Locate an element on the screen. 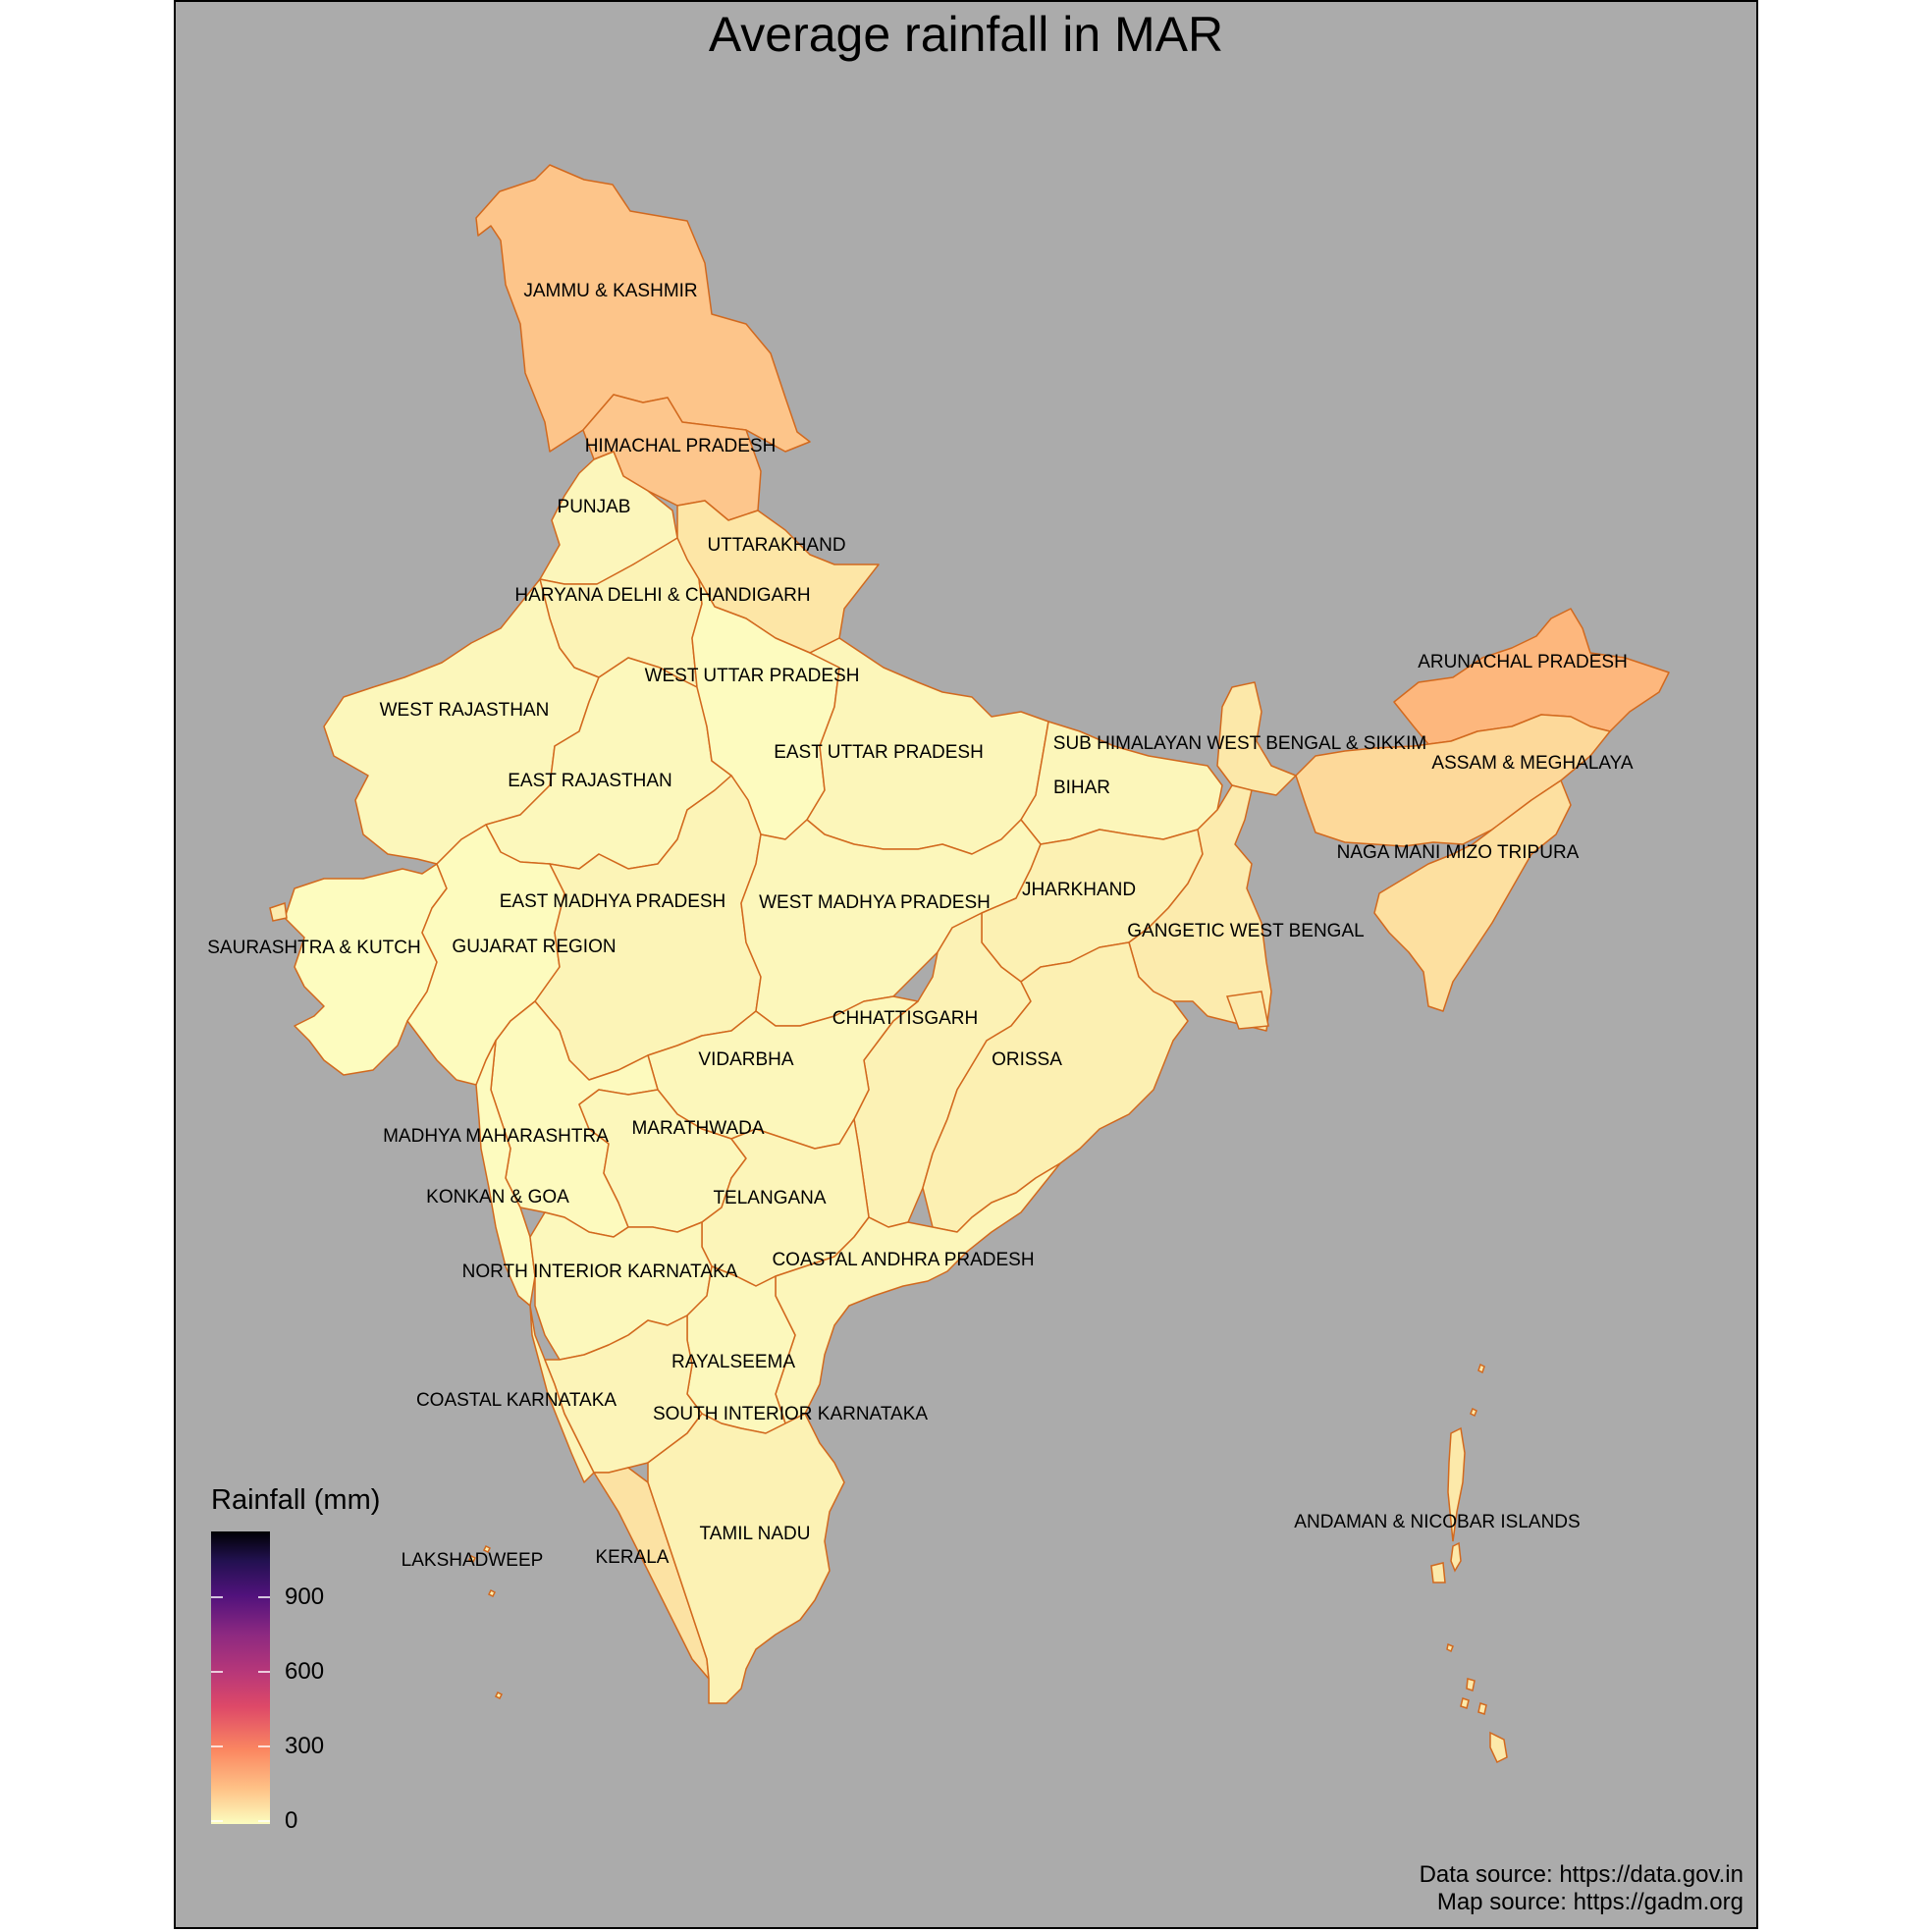 This screenshot has height=1932, width=1932. region-label: ANDAMAN & NICOBAR ISLANDS is located at coordinates (1437, 1522).